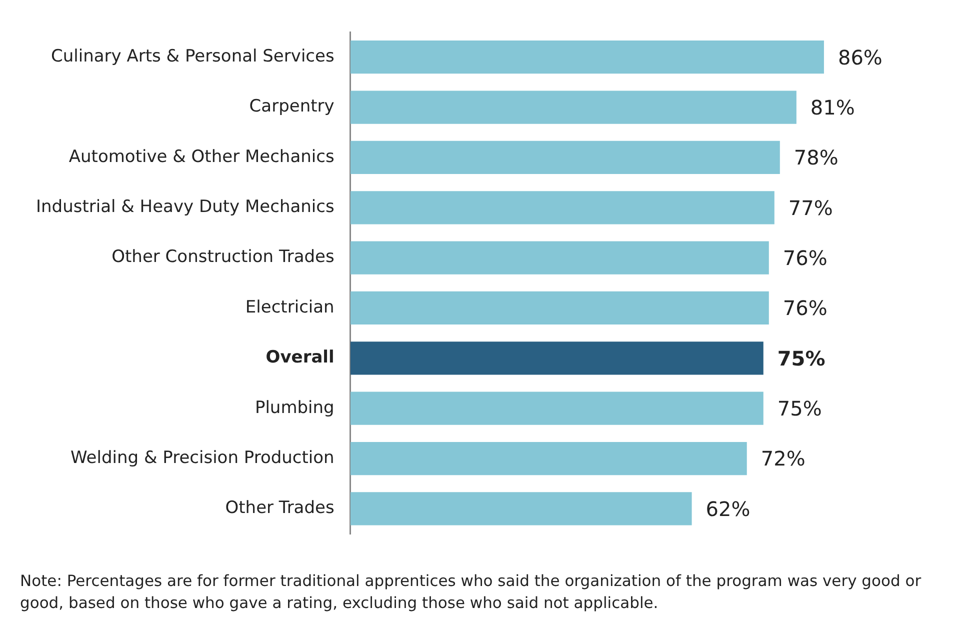 The width and height of the screenshot is (954, 628). What do you see at coordinates (185, 207) in the screenshot?
I see `y-tick-label: Industrial & Heavy Duty Mechanics` at bounding box center [185, 207].